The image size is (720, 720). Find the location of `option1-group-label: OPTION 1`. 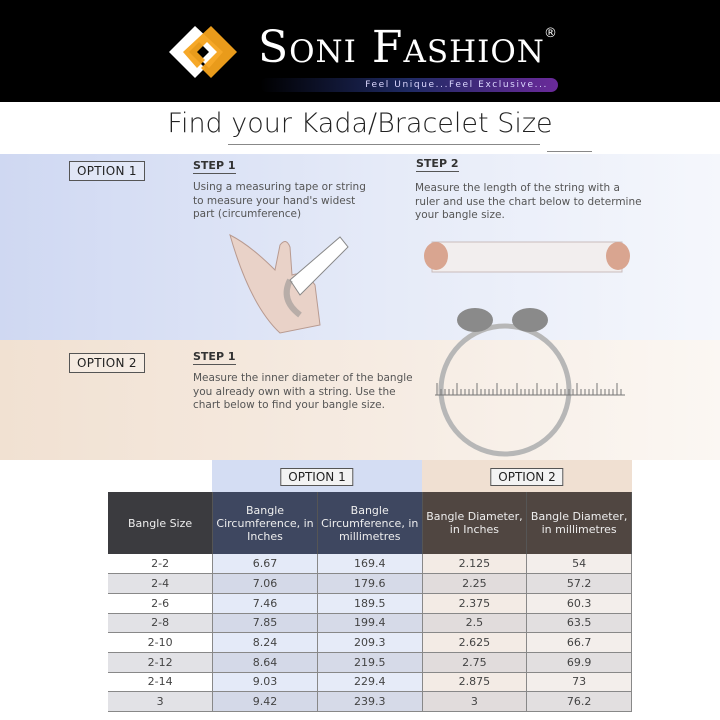

option1-group-label: OPTION 1 is located at coordinates (317, 477).